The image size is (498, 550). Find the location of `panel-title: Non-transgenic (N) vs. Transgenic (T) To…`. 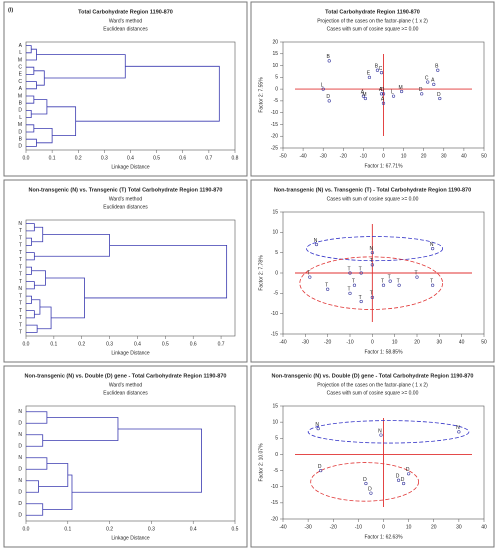

panel-title: Non-transgenic (N) vs. Transgenic (T) To… is located at coordinates (126, 190).